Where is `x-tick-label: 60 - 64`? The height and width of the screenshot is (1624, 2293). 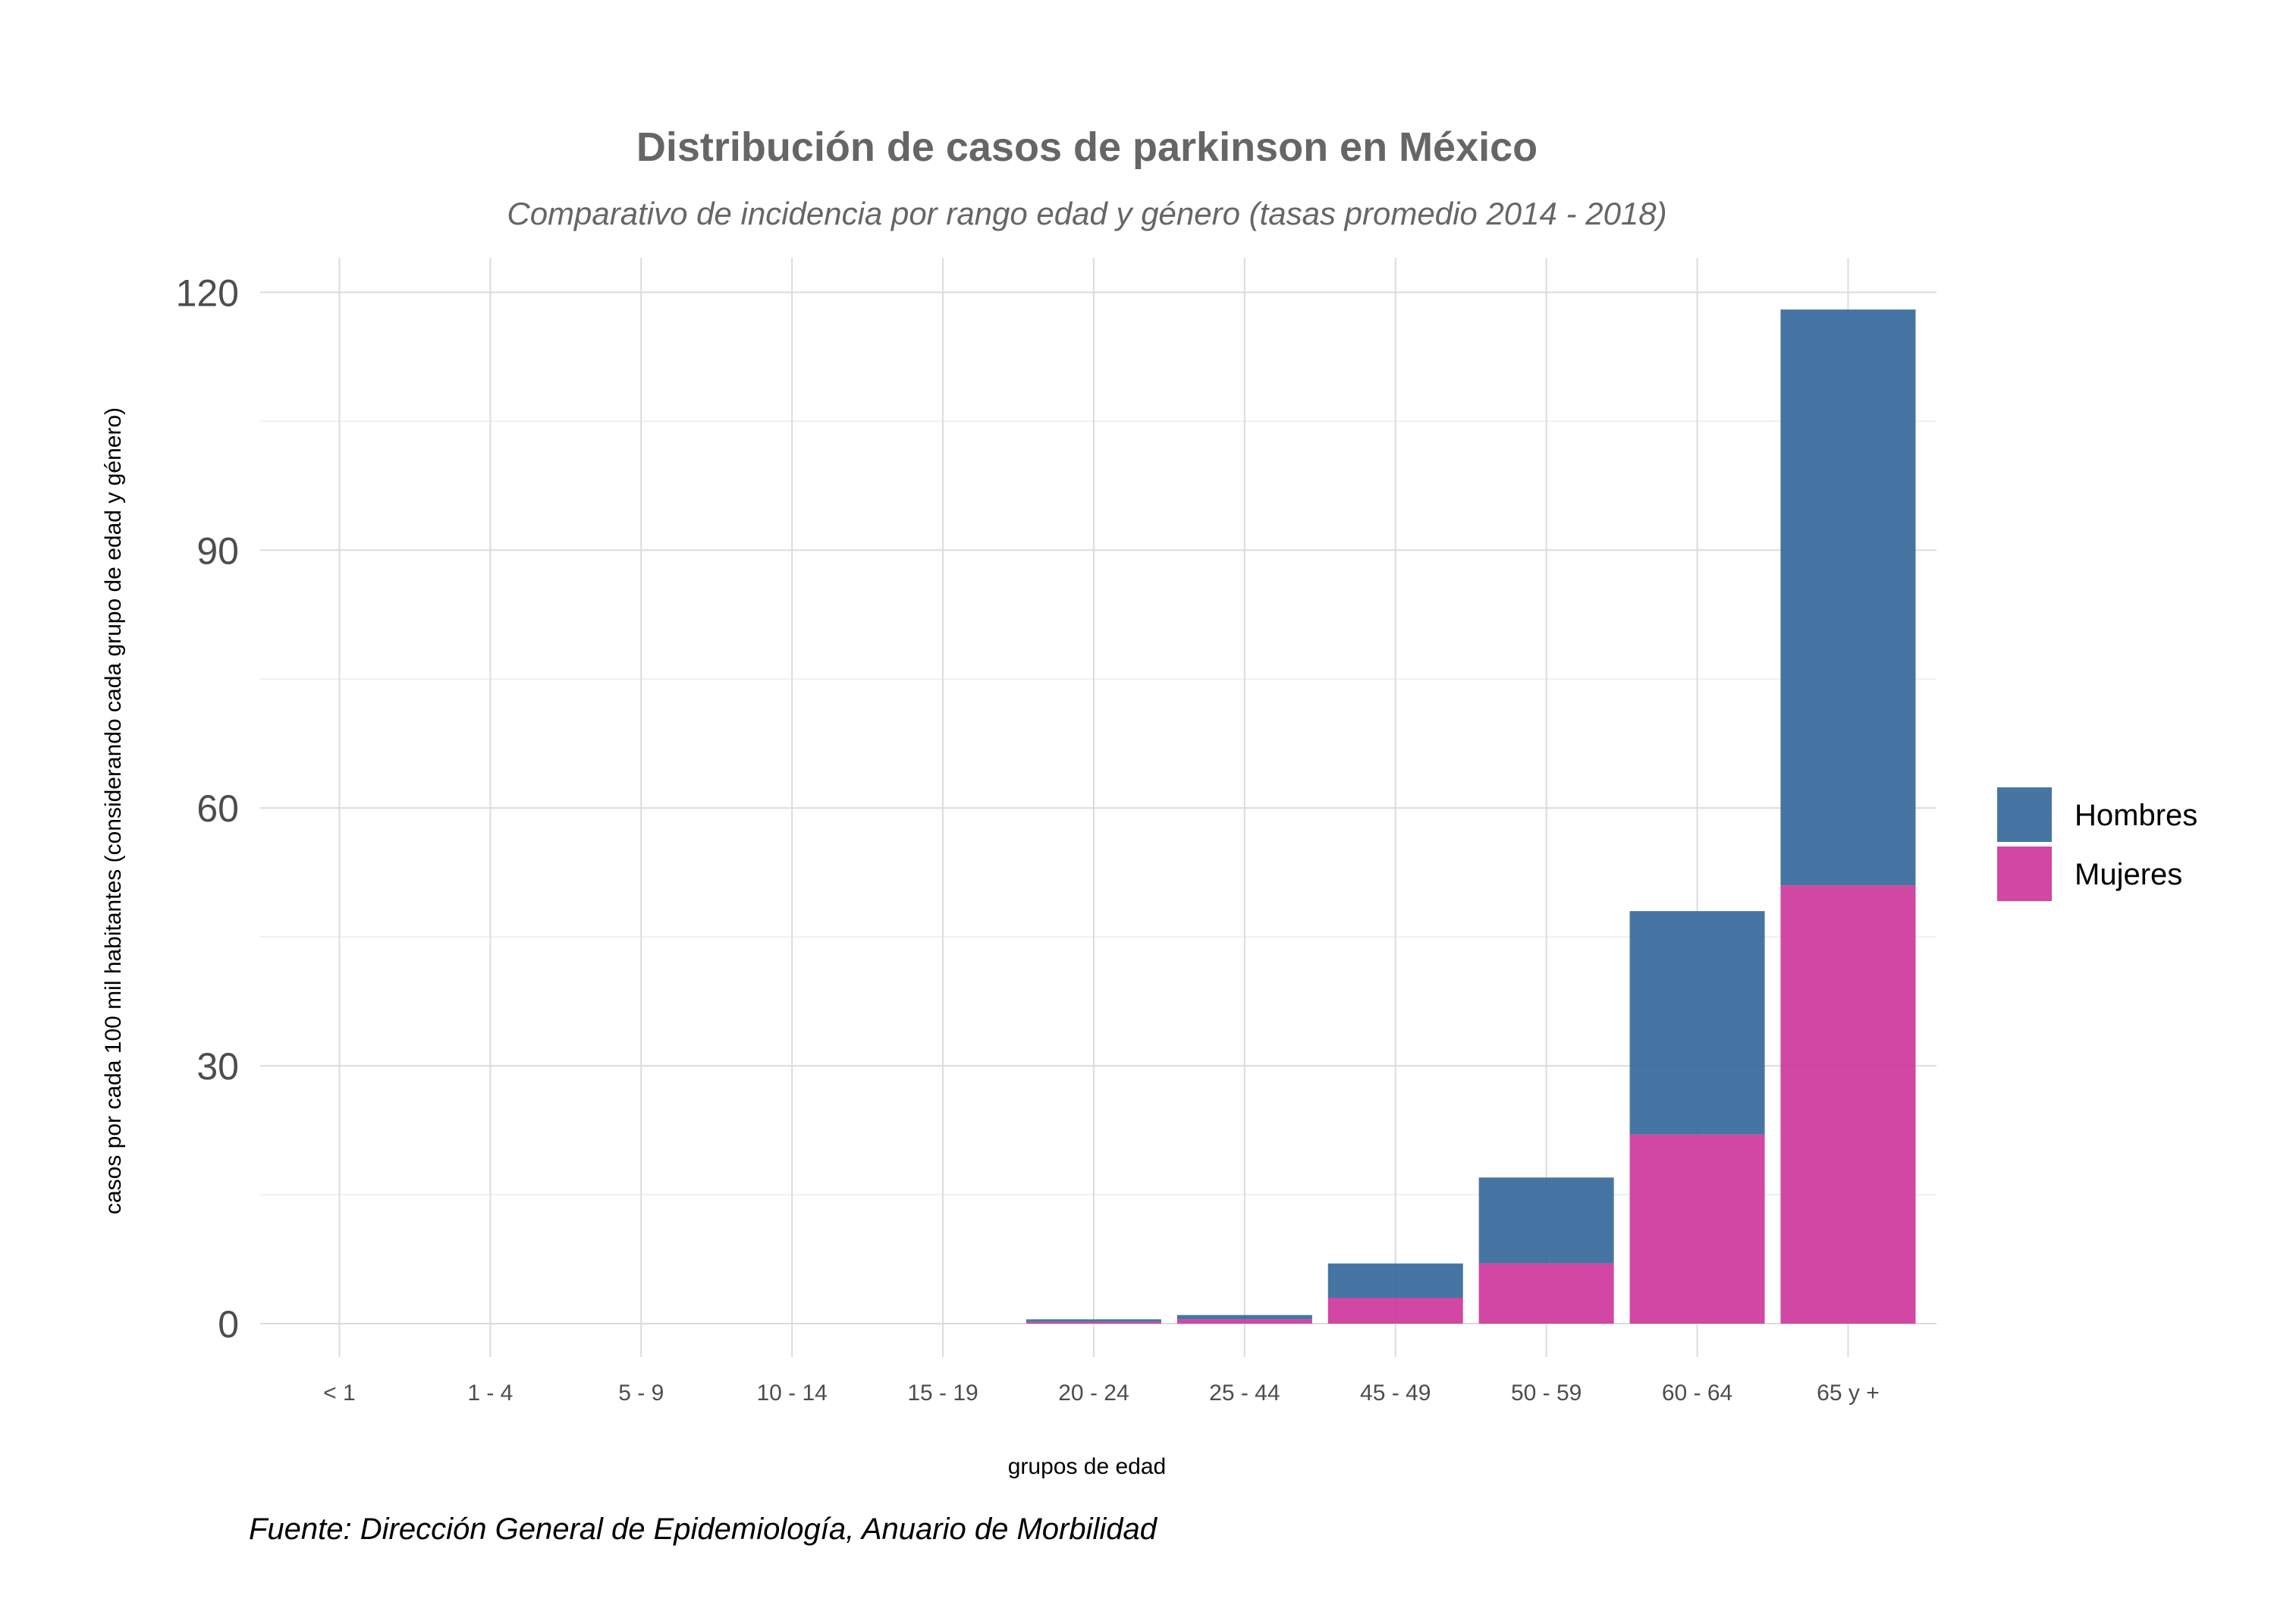 x-tick-label: 60 - 64 is located at coordinates (1697, 1393).